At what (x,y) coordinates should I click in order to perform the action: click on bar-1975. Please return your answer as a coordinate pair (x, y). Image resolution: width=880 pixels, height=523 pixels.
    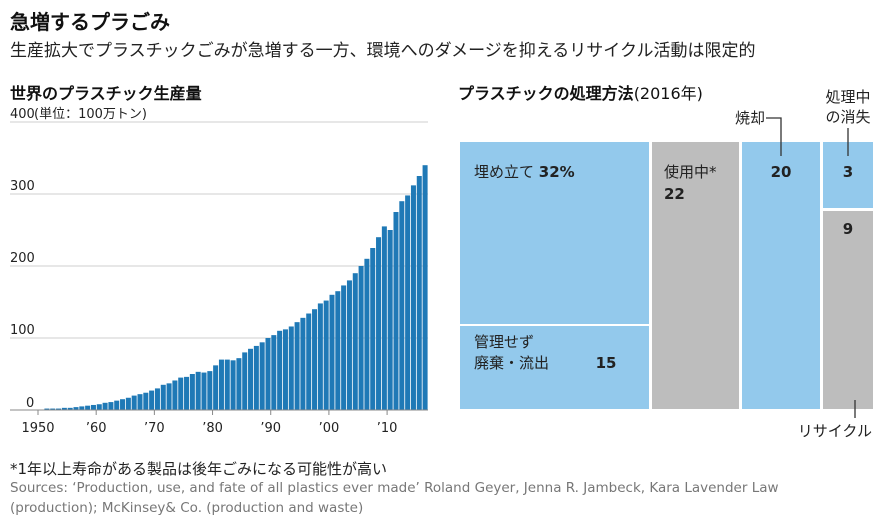
    Looking at the image, I should click on (192, 392).